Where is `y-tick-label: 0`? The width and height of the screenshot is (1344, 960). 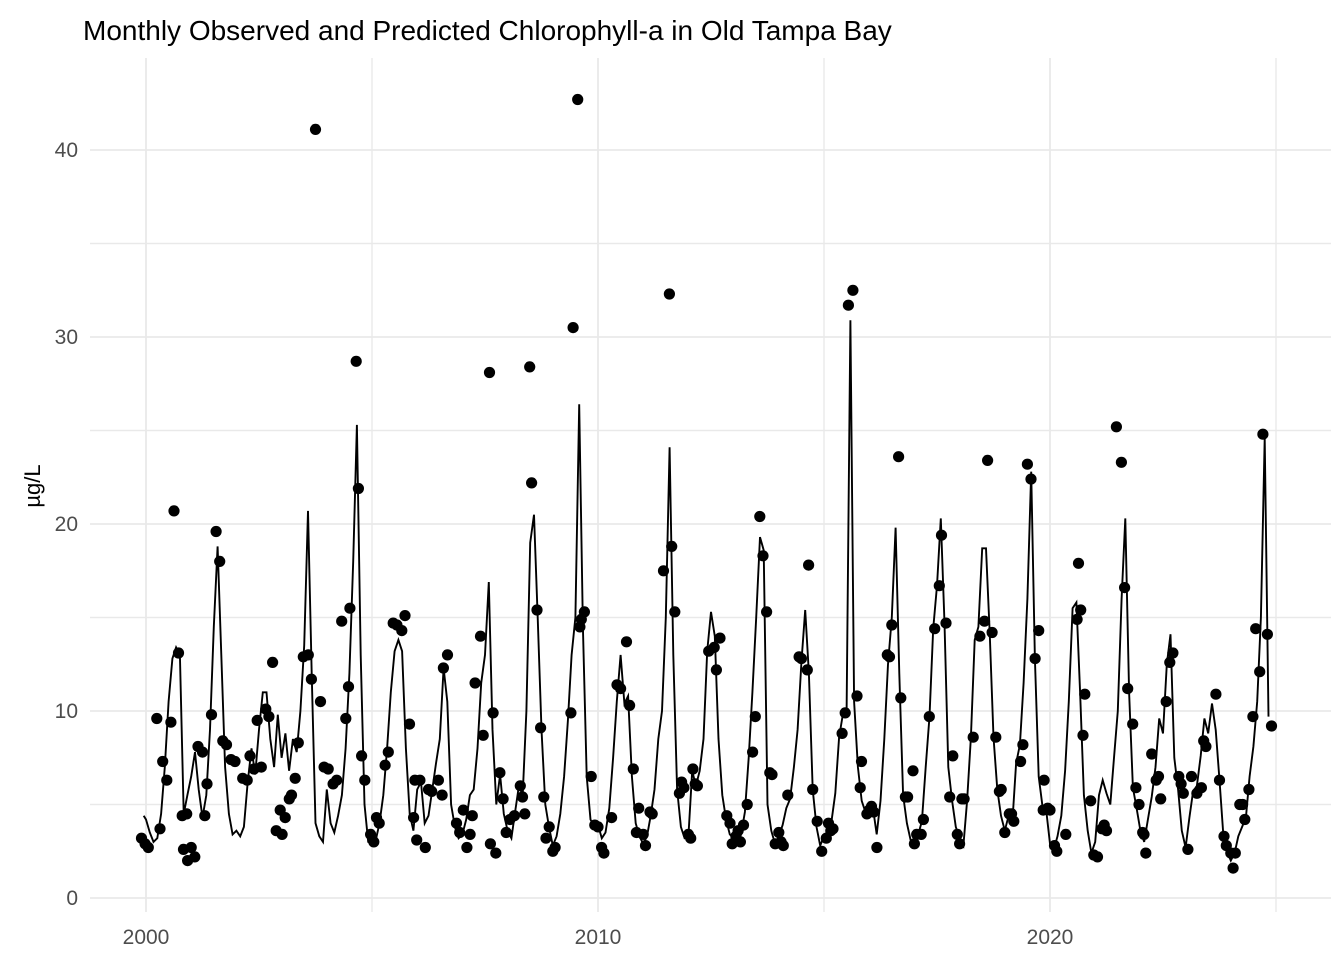
y-tick-label: 0 is located at coordinates (72, 898).